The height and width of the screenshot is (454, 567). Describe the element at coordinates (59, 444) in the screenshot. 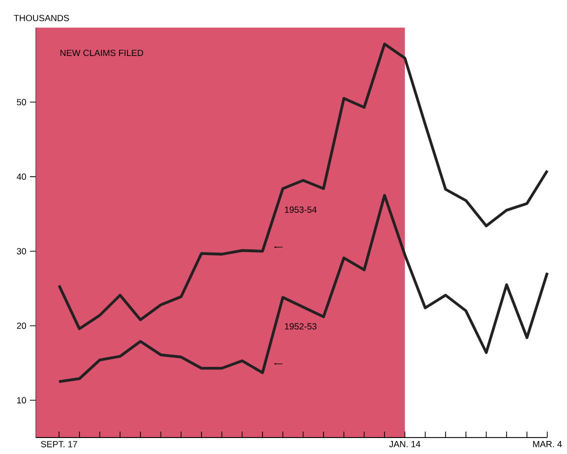

I see `x-tick-label: SEPT. 17` at that location.